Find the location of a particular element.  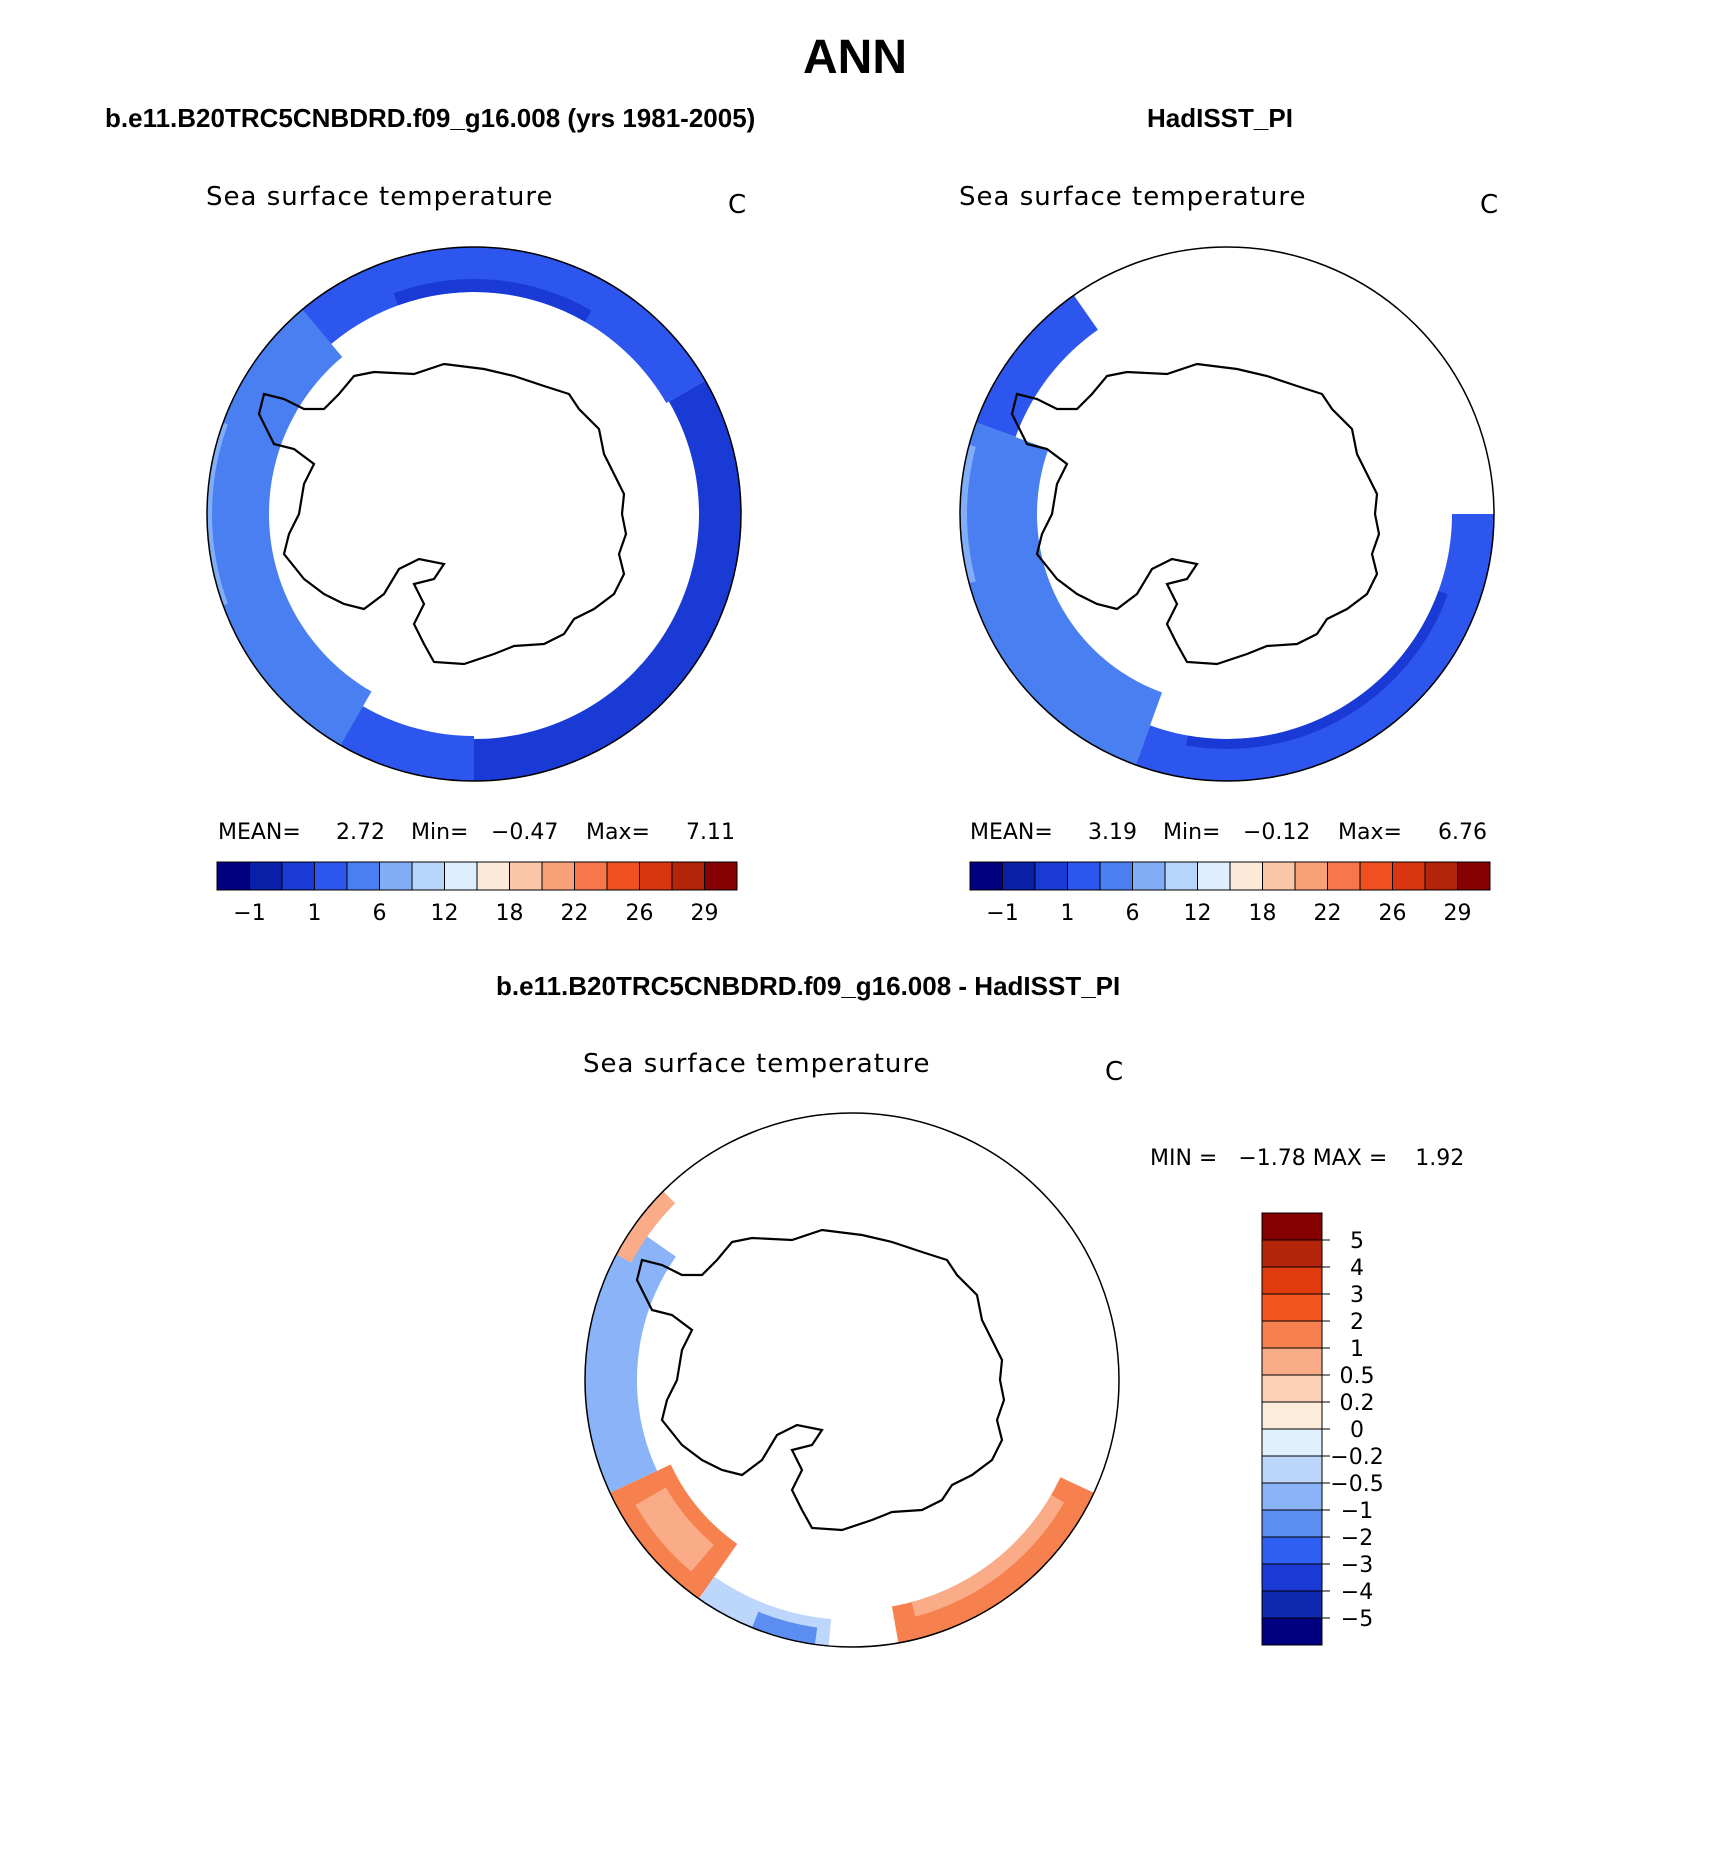

model-colorbar-tick-label: −1 is located at coordinates (249, 913).